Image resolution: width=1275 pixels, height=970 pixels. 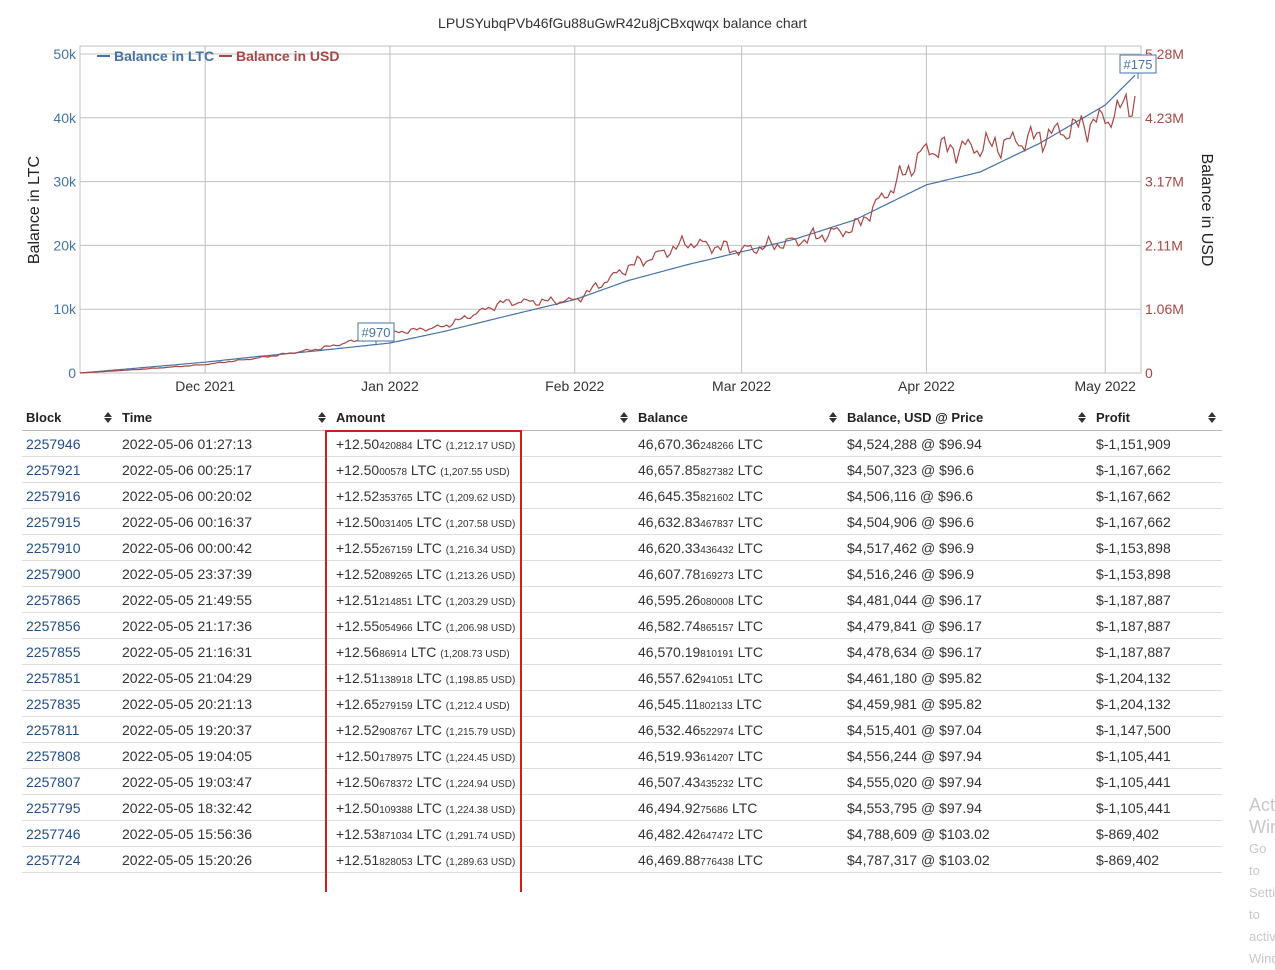 What do you see at coordinates (225, 599) in the screenshot?
I see `cell-time: 2022-05-05 21:49:55` at bounding box center [225, 599].